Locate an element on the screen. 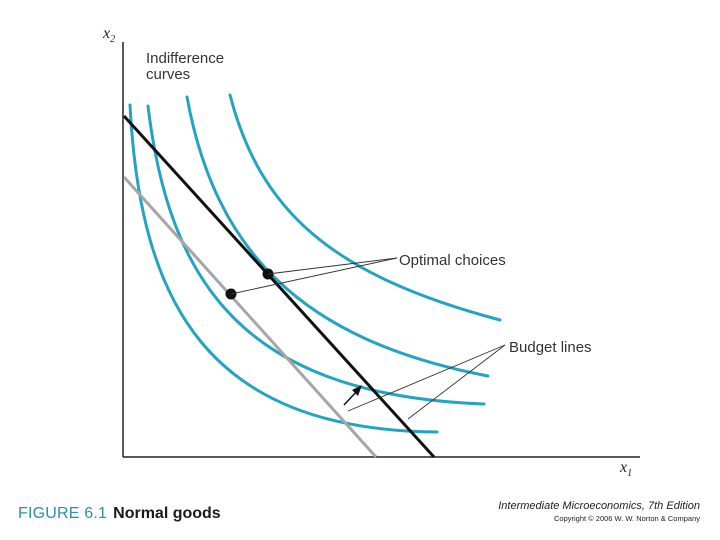 The width and height of the screenshot is (720, 540). copyright-text: Copyright © 2006 W. W. Norton & Company is located at coordinates (626, 518).